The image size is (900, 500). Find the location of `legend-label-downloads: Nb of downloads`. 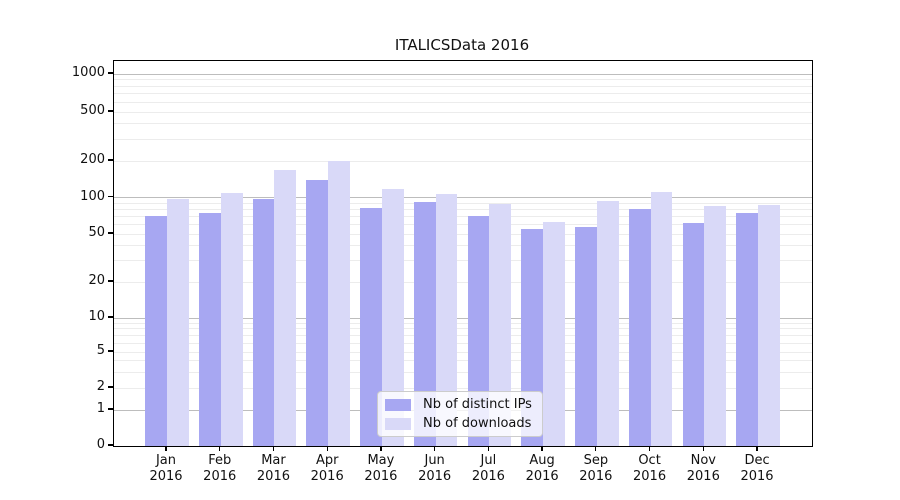

legend-label-downloads: Nb of downloads is located at coordinates (477, 423).